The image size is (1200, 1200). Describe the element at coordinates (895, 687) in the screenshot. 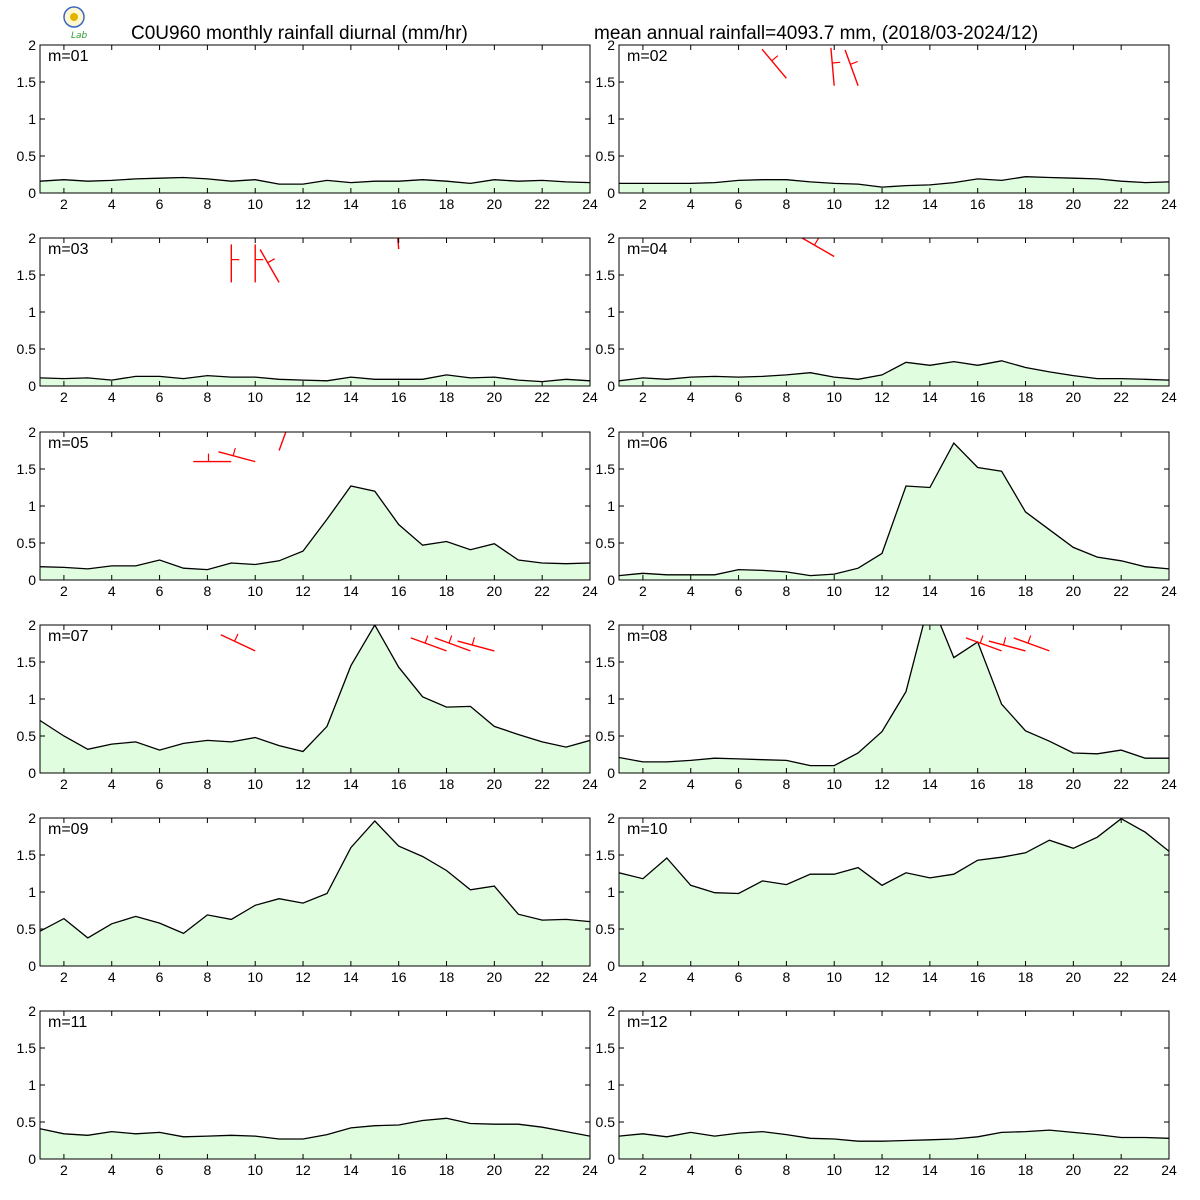

I see `panel-plot-area` at that location.